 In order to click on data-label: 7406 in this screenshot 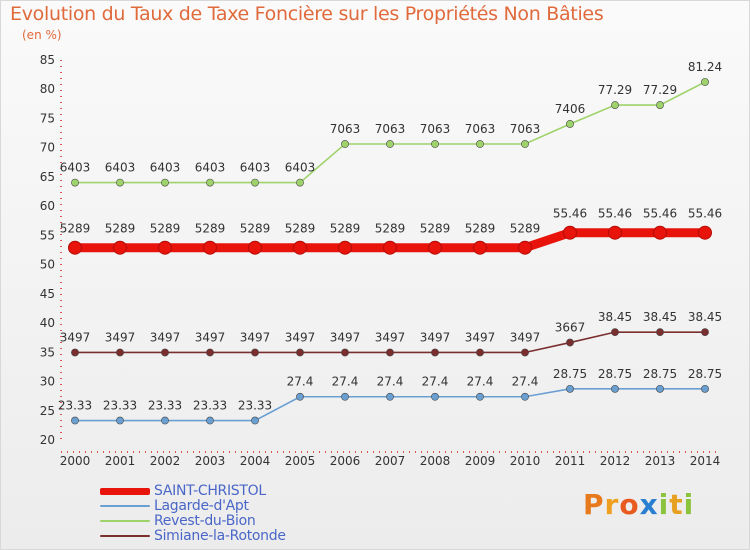, I will do `click(570, 109)`.